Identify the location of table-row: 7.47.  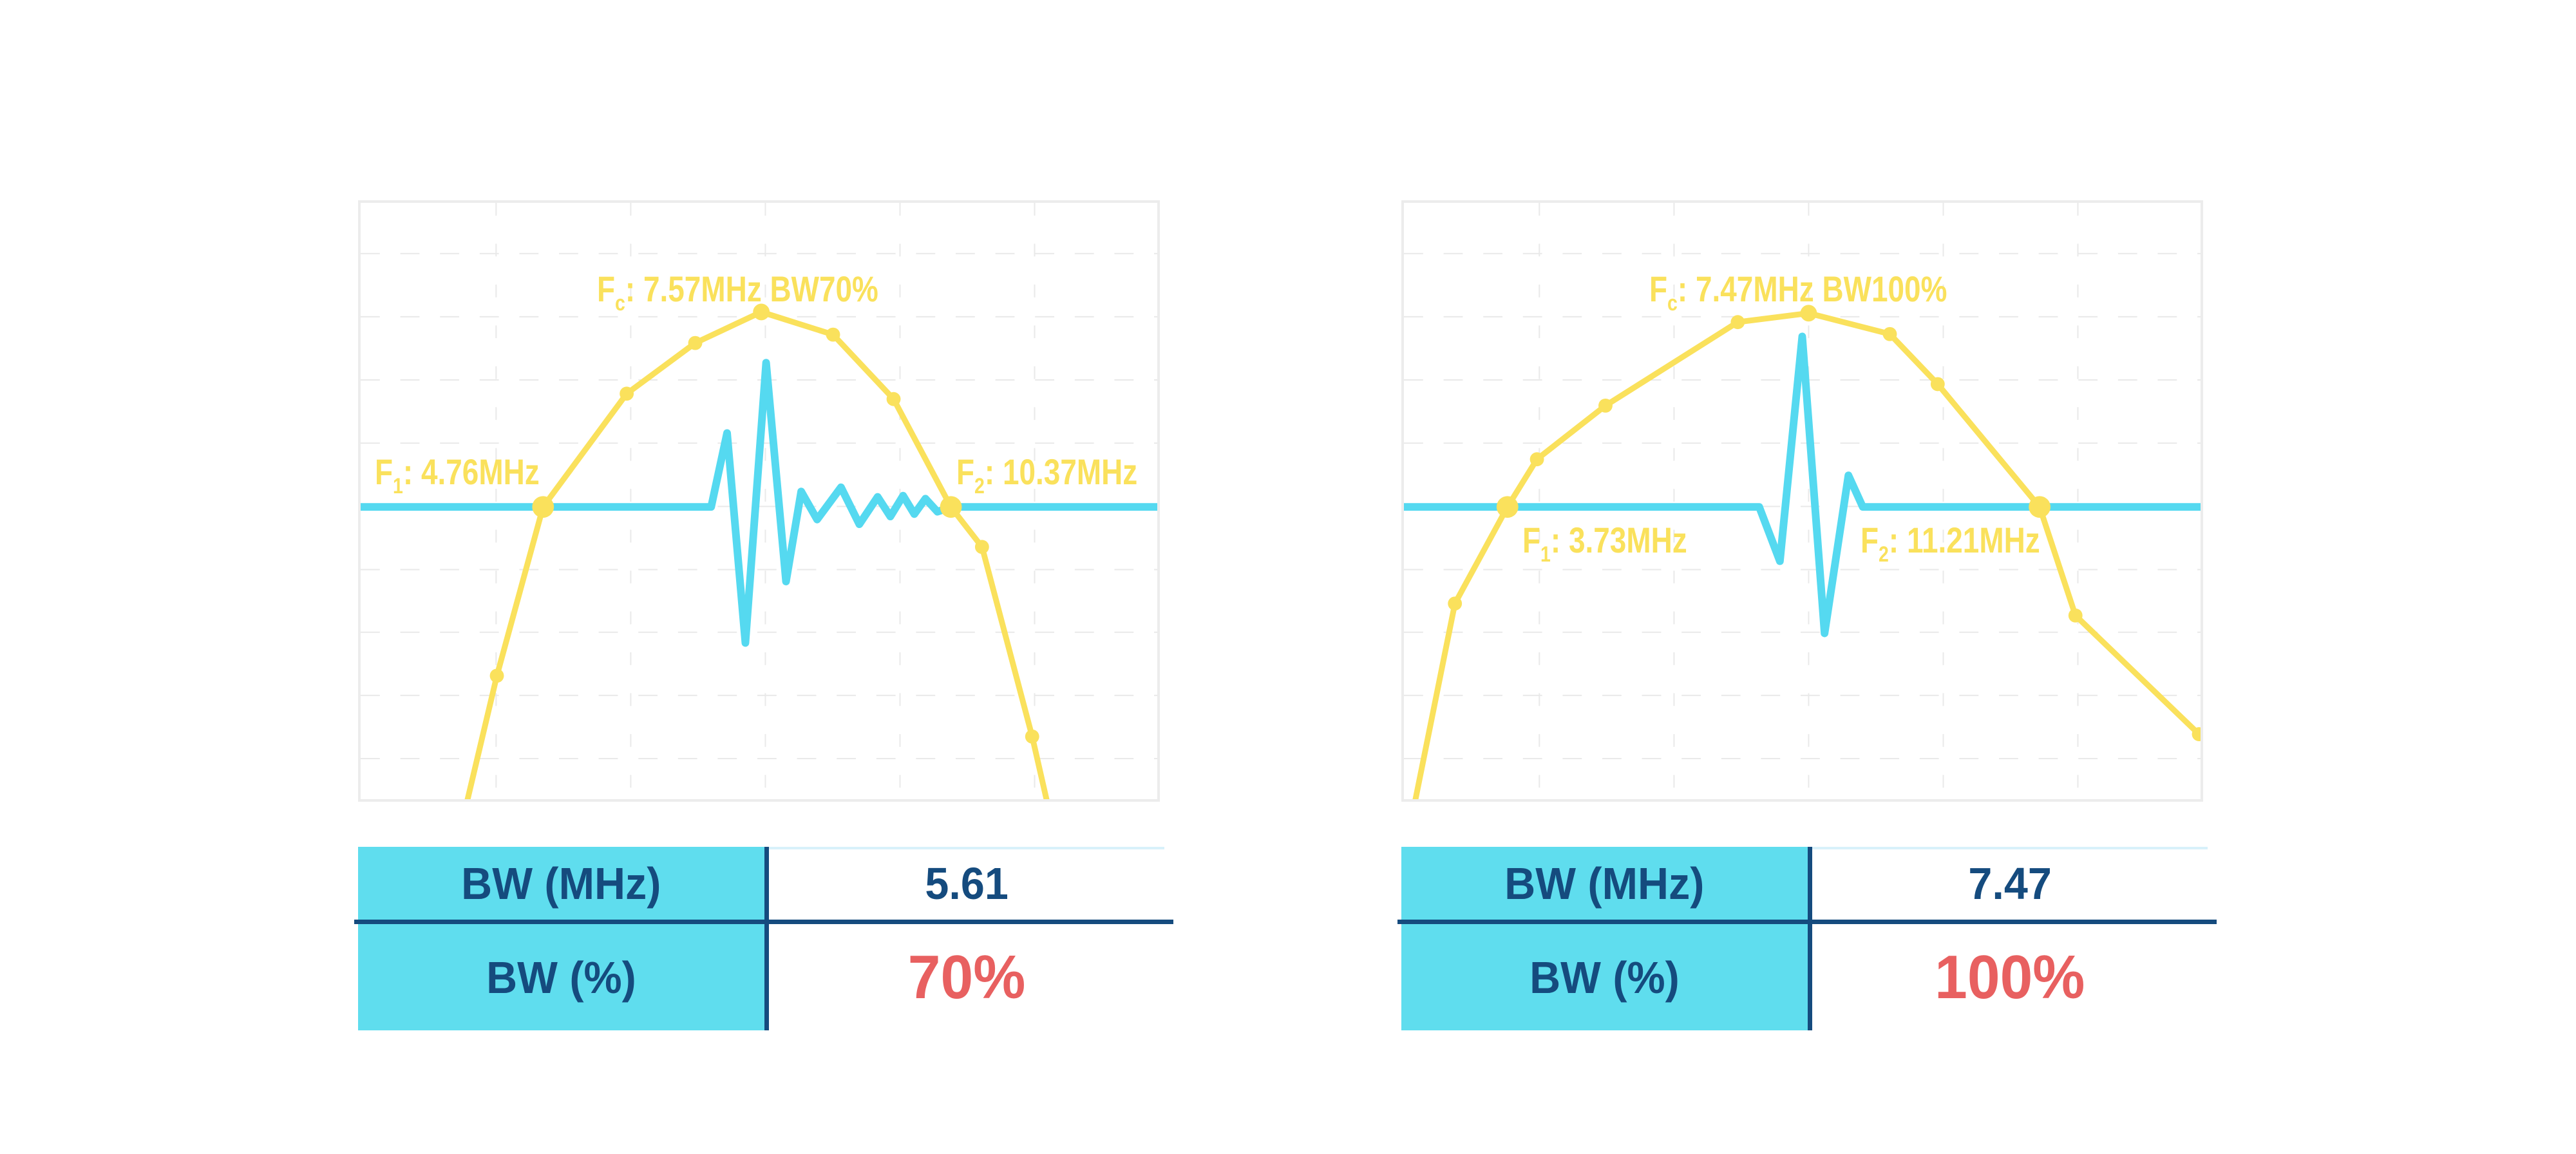
(2010, 884).